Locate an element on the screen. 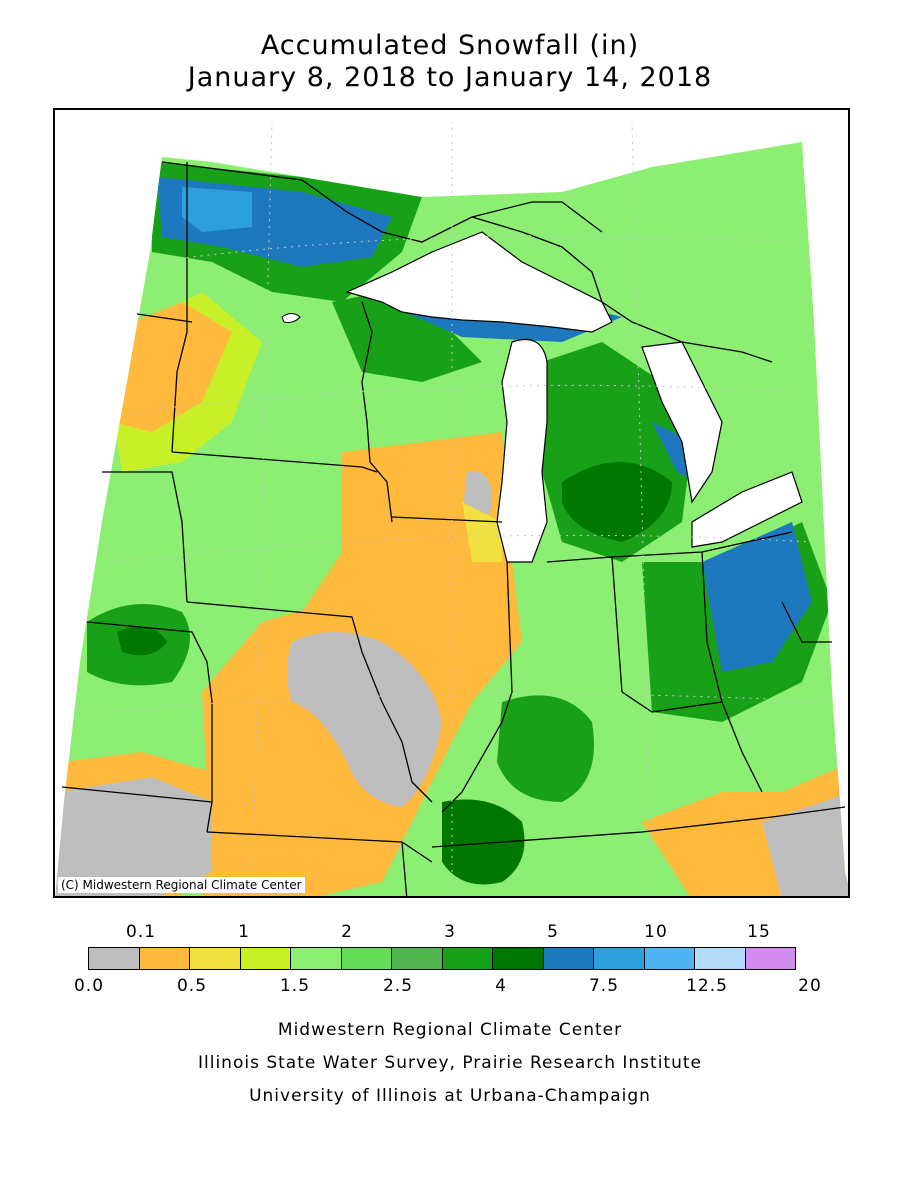 Image resolution: width=900 pixels, height=1200 pixels. map-date-range: January 8, 2018 to January 14, 2018 is located at coordinates (450, 77).